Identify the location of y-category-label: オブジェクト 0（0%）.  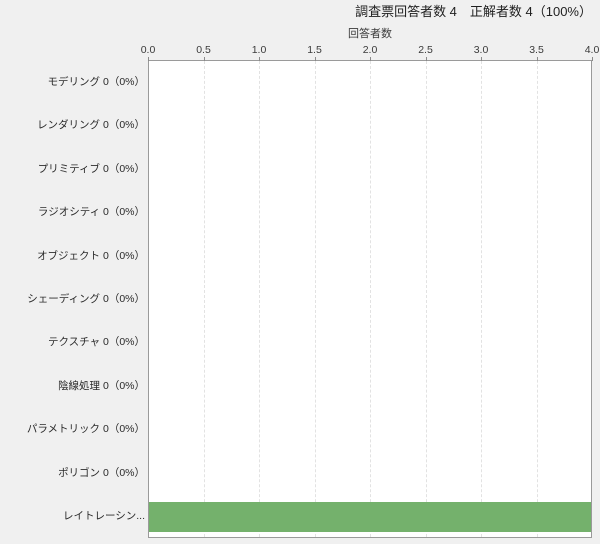
(91, 255).